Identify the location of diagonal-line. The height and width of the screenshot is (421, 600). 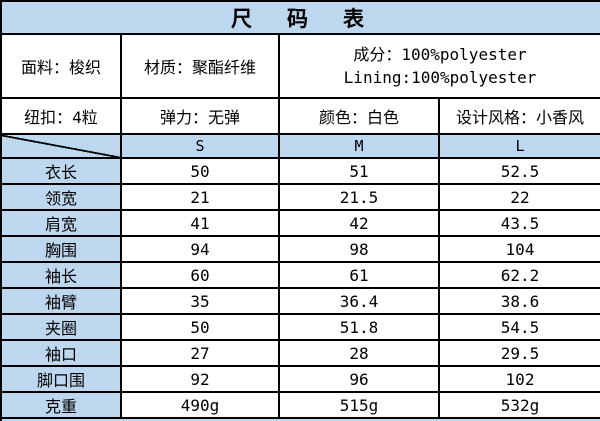
(61, 146).